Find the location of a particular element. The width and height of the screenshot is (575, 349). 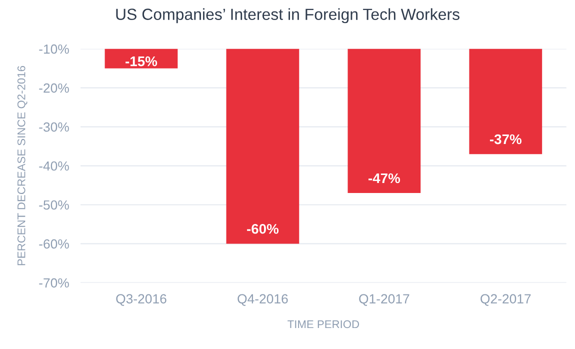

data-label: -60% is located at coordinates (263, 229).